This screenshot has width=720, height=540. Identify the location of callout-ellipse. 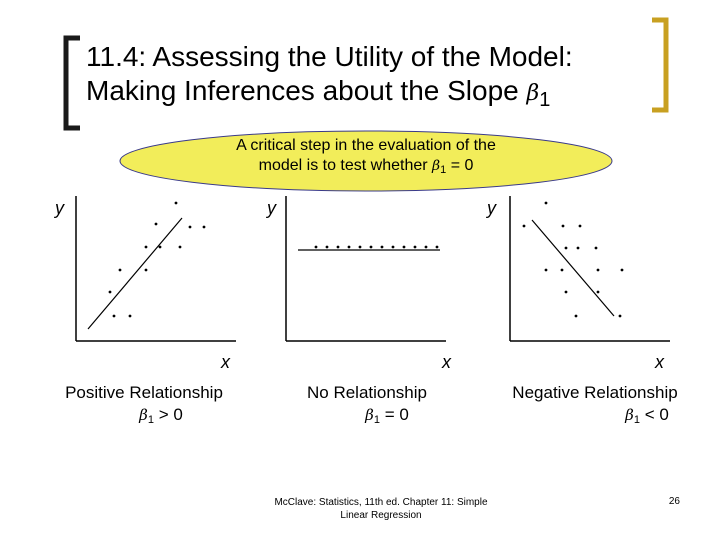
(366, 161).